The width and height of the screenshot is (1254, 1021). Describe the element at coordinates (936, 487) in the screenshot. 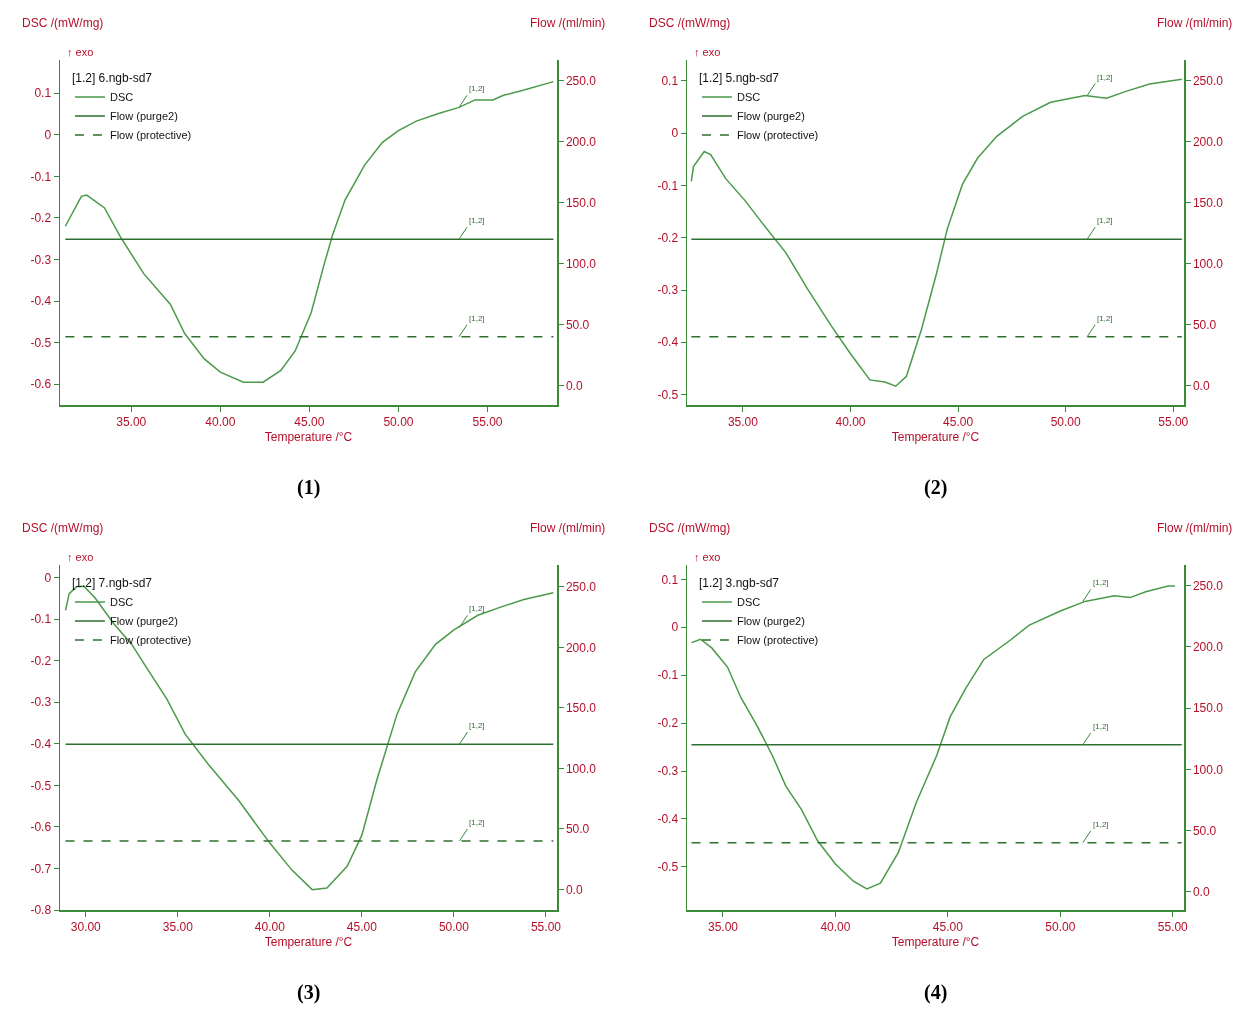

I see `text: (2)` at that location.